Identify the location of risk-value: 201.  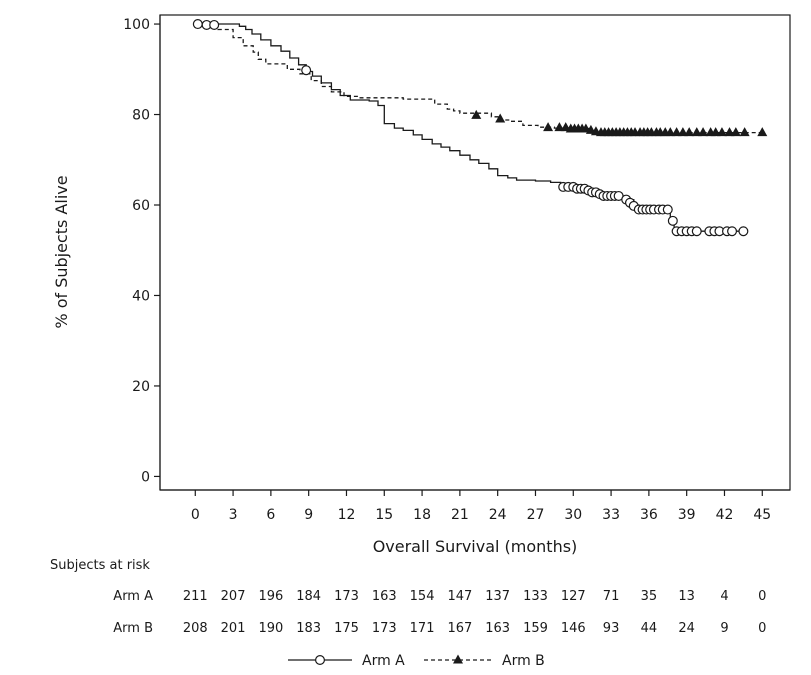
(233, 628).